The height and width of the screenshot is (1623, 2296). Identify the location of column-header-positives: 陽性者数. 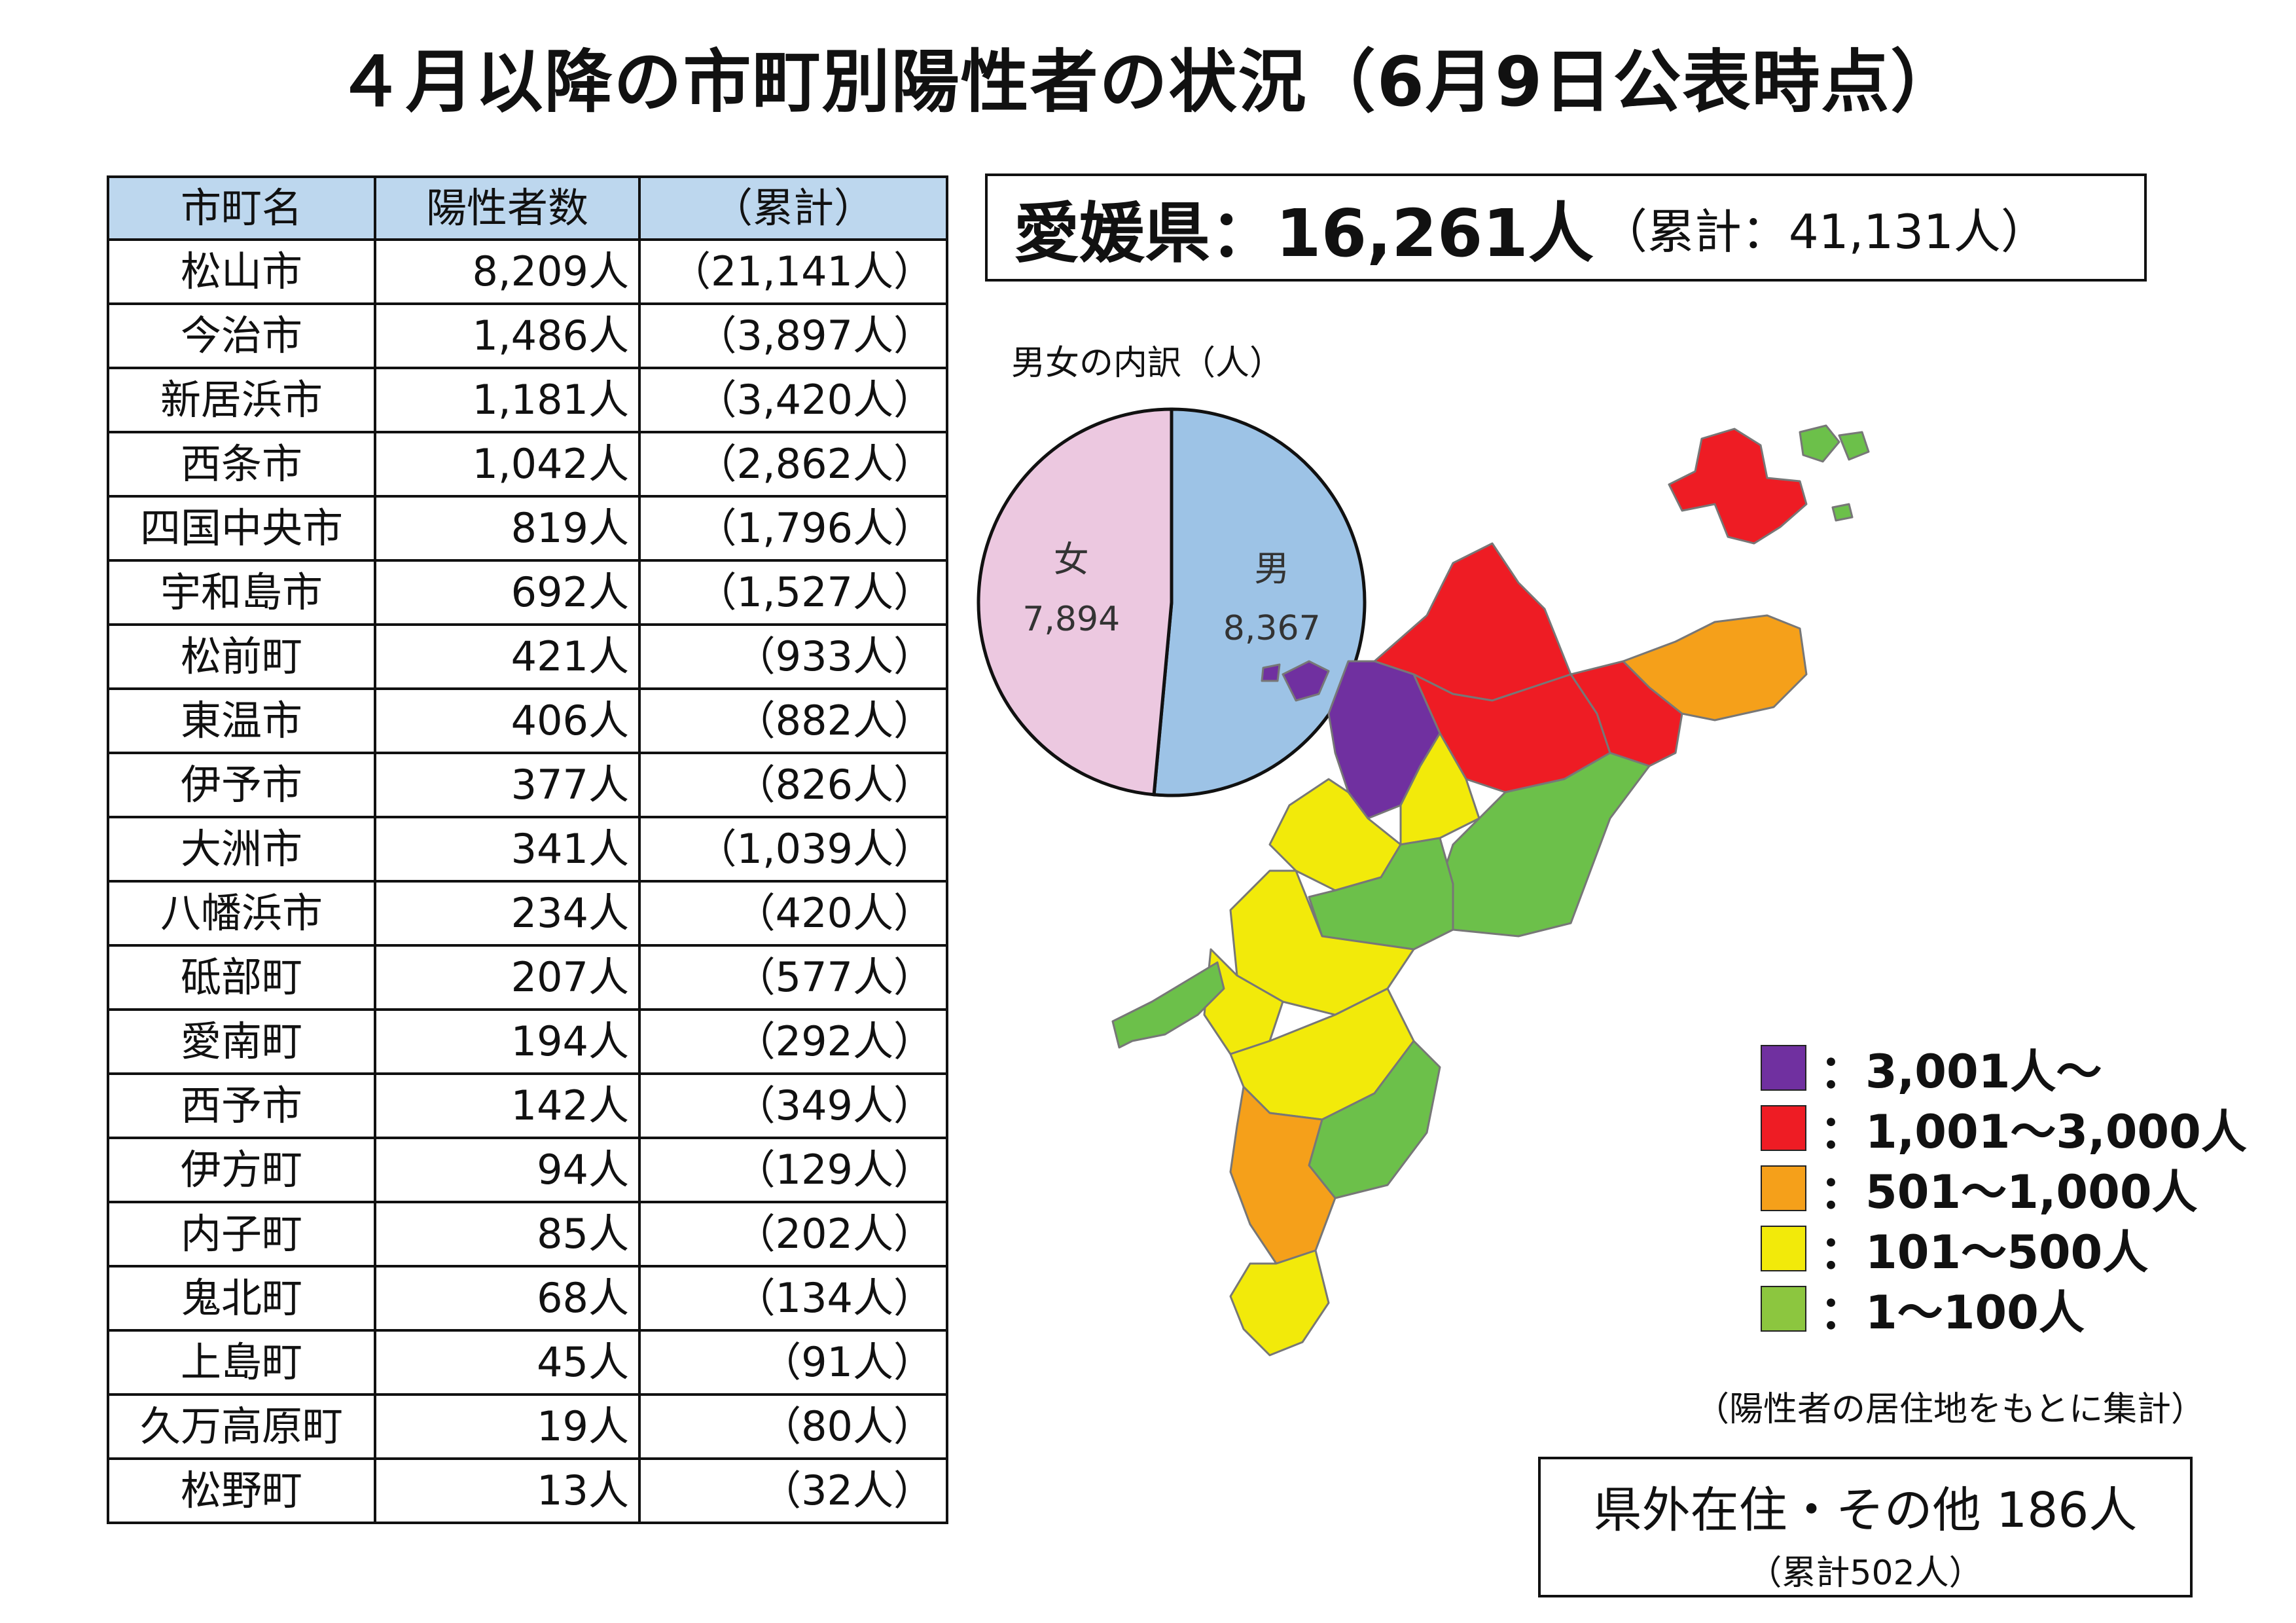
(507, 208).